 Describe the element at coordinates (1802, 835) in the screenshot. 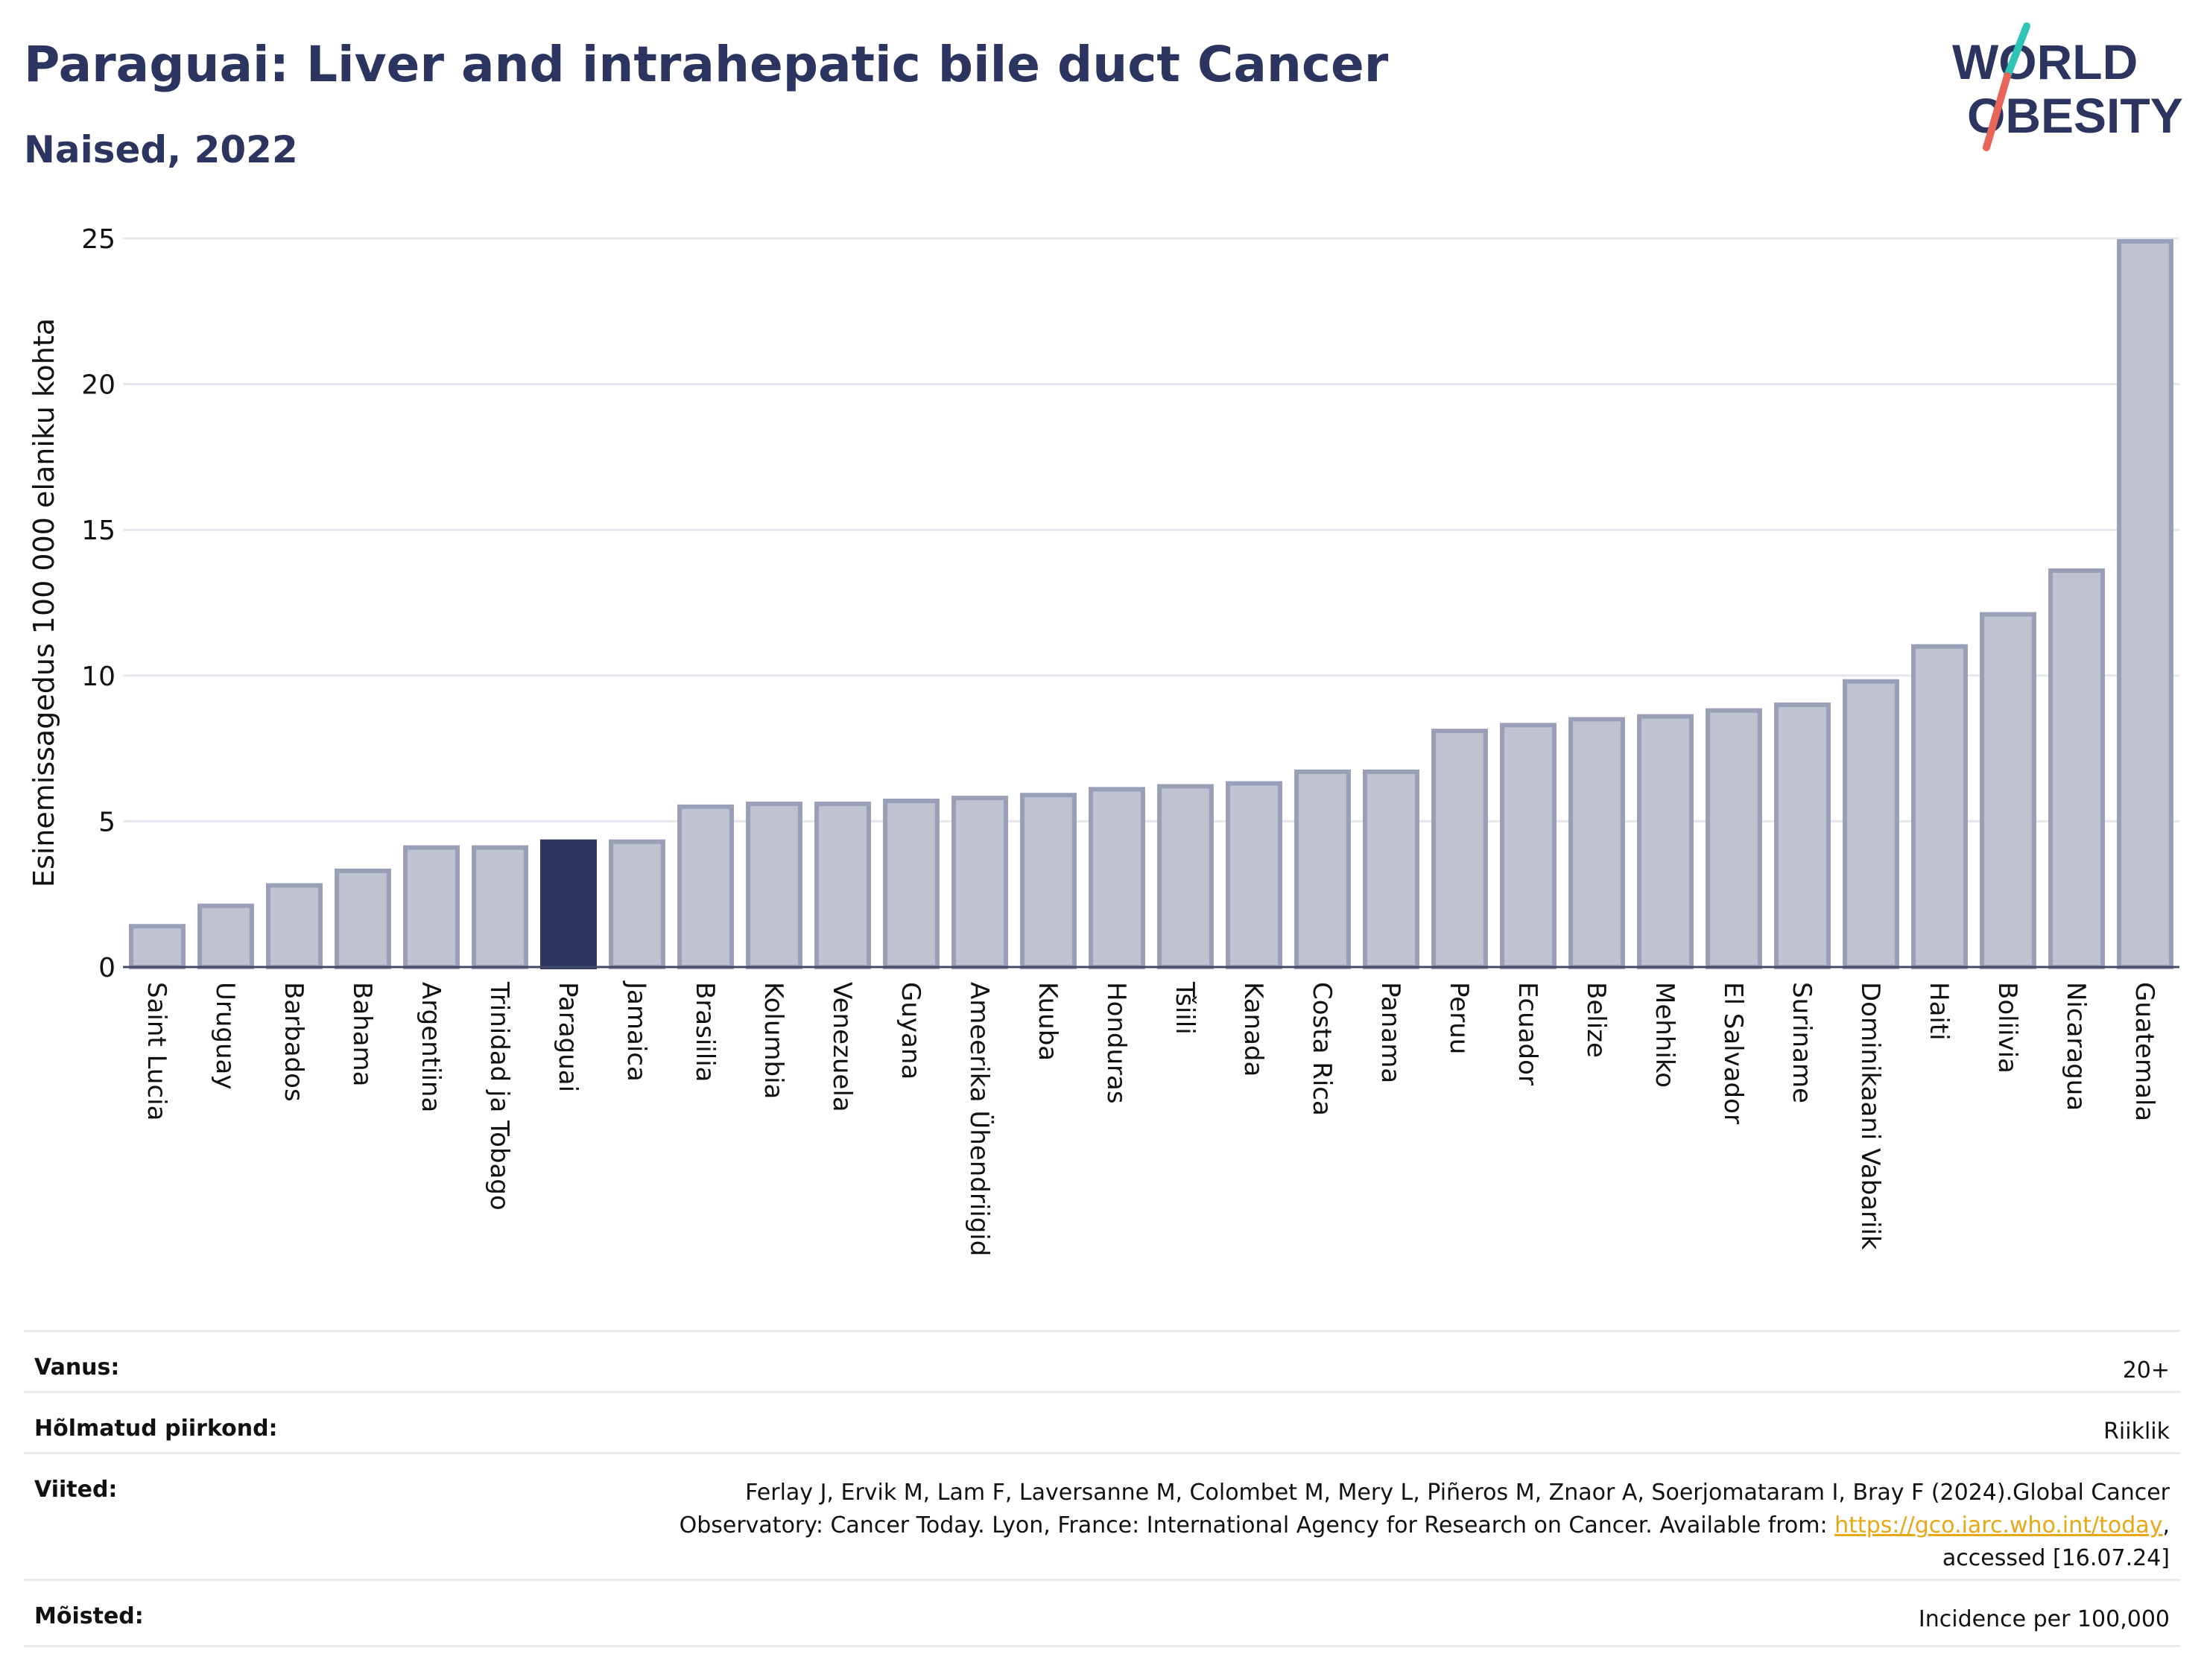

I see `bar-suriname` at that location.